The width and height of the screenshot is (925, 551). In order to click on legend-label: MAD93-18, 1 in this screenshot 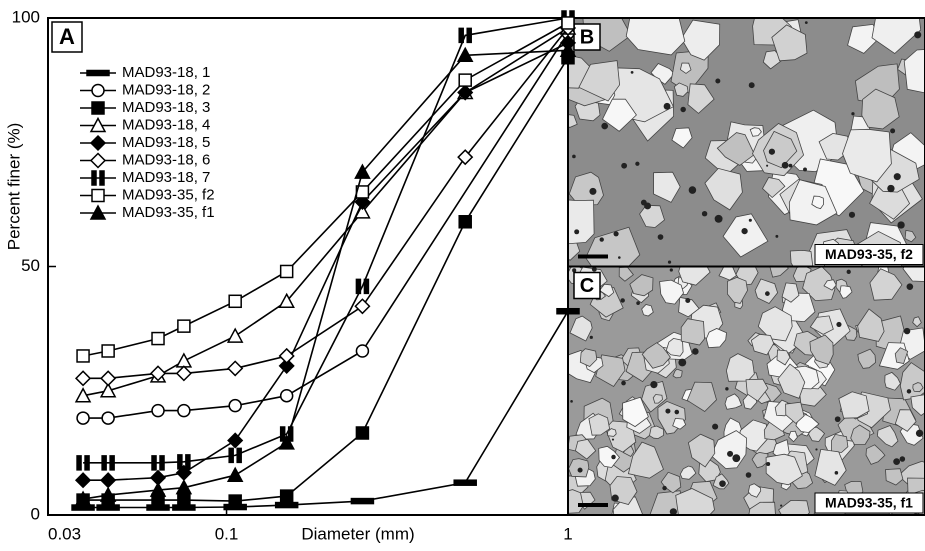, I will do `click(166, 72)`.